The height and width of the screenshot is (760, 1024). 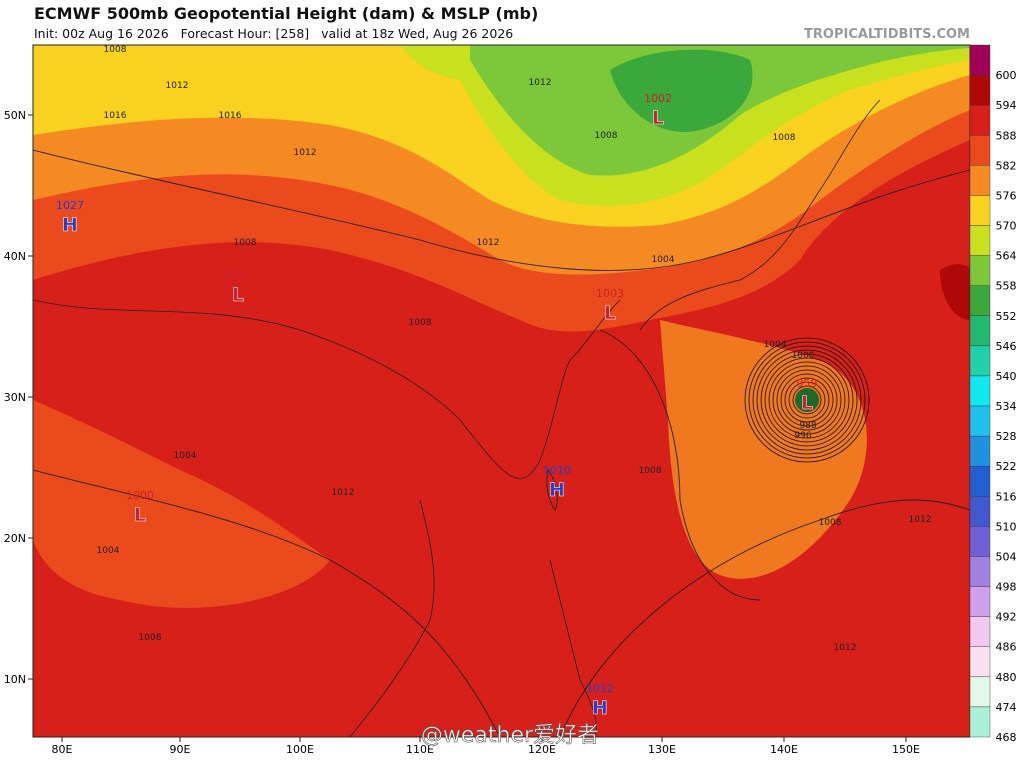 What do you see at coordinates (1006, 286) in the screenshot?
I see `colorbar-label: 558` at bounding box center [1006, 286].